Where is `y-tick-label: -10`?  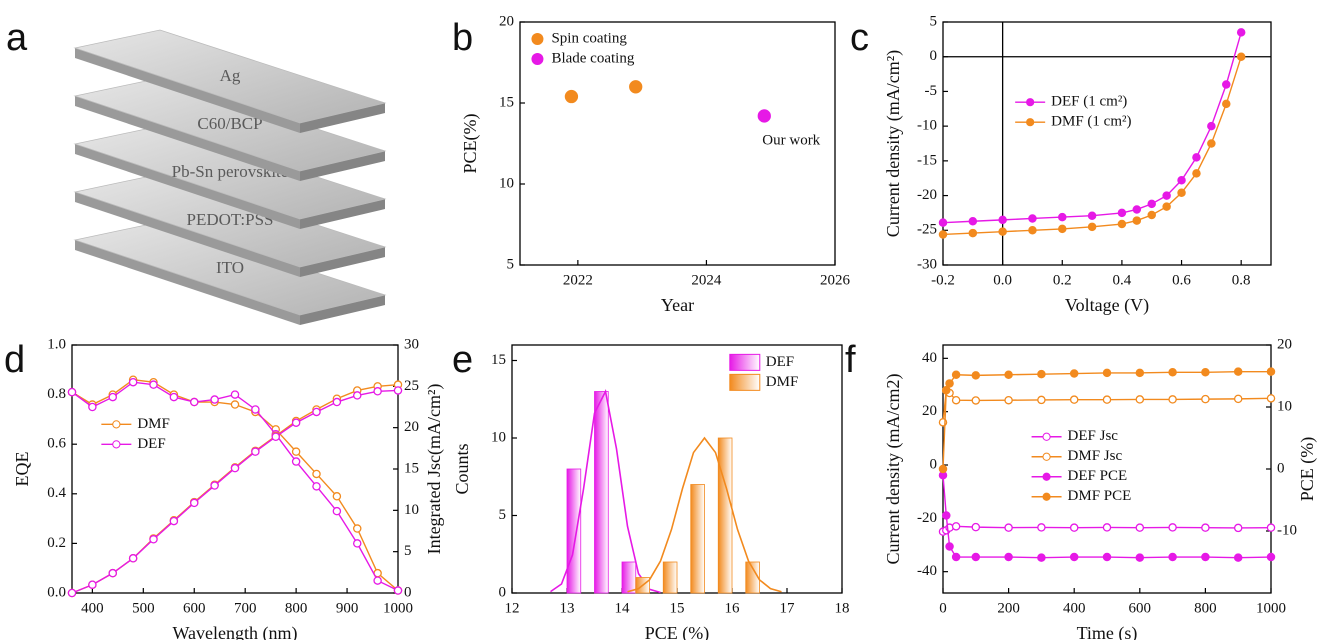 y-tick-label: -10 is located at coordinates (927, 126).